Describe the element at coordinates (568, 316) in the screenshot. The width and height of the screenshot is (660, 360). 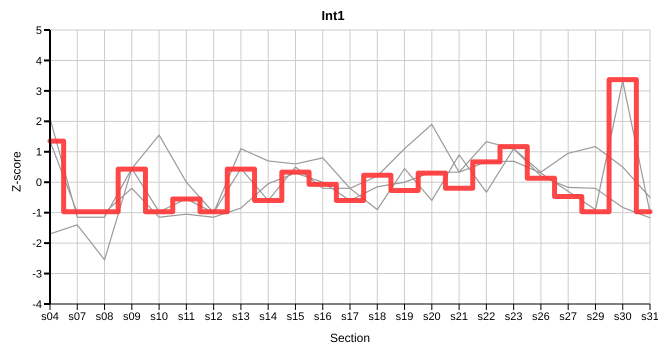
I see `x-tick-label: s27` at that location.